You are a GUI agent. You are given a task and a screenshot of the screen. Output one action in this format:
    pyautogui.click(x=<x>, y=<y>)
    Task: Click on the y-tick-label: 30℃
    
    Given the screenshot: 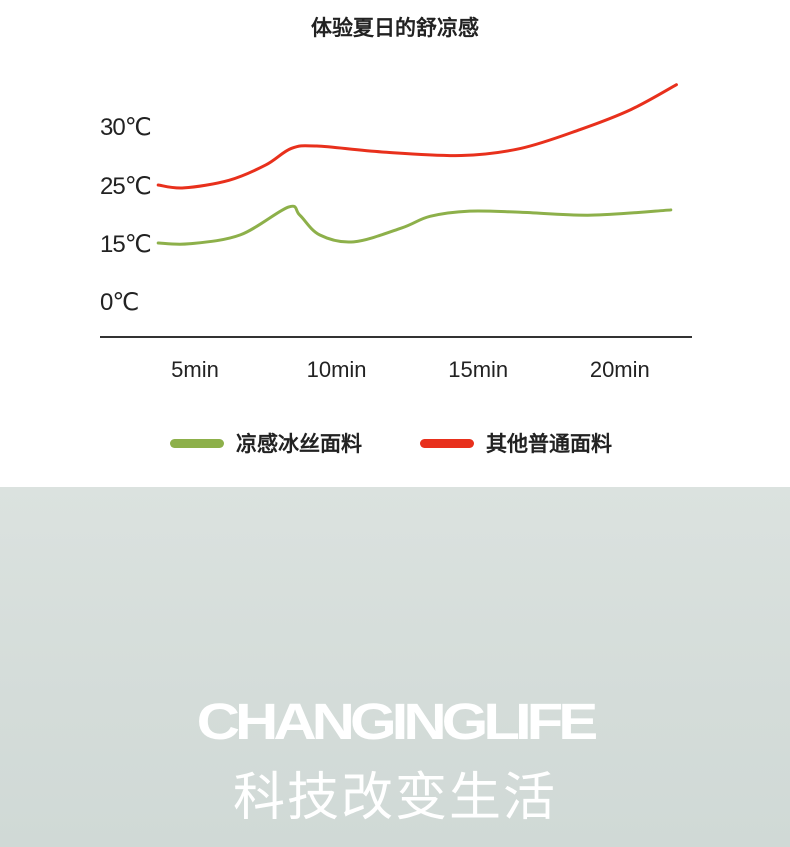 What is the action you would take?
    pyautogui.click(x=125, y=127)
    